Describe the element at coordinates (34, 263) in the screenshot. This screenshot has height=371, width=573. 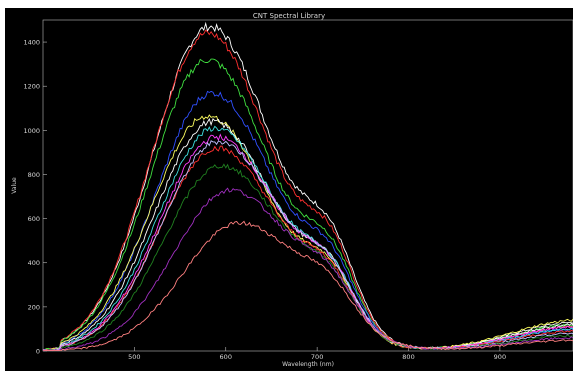
I see `y-tick-label: 400` at that location.